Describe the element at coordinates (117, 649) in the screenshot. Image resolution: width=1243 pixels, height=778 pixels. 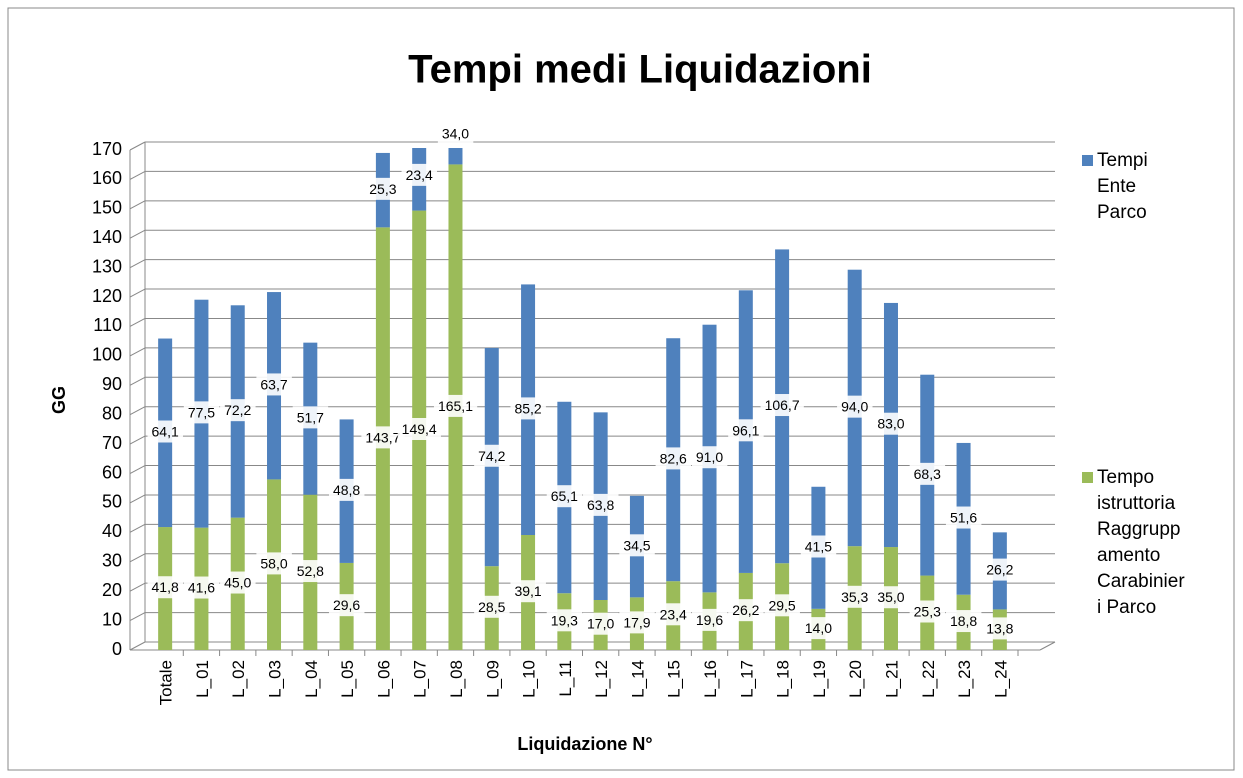
I see `y-tick-label: 0` at that location.